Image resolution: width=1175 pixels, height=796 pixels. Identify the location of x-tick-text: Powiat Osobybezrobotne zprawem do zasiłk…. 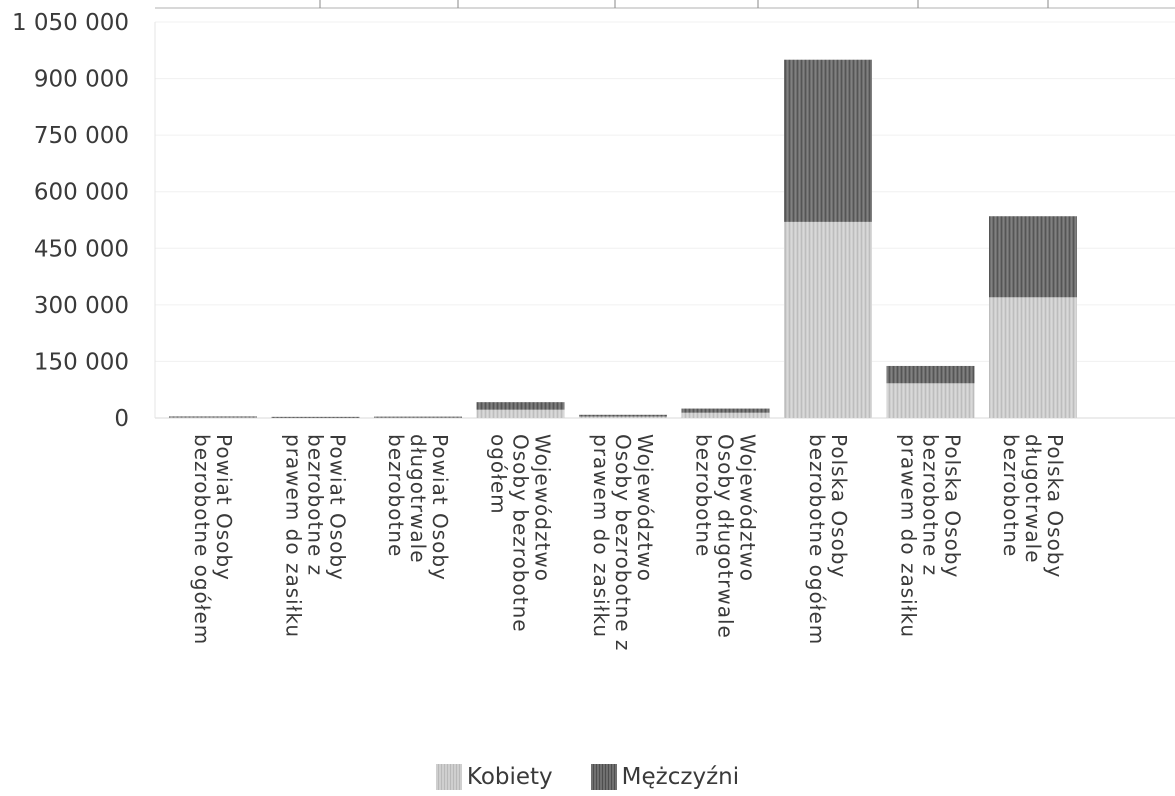
(316, 536).